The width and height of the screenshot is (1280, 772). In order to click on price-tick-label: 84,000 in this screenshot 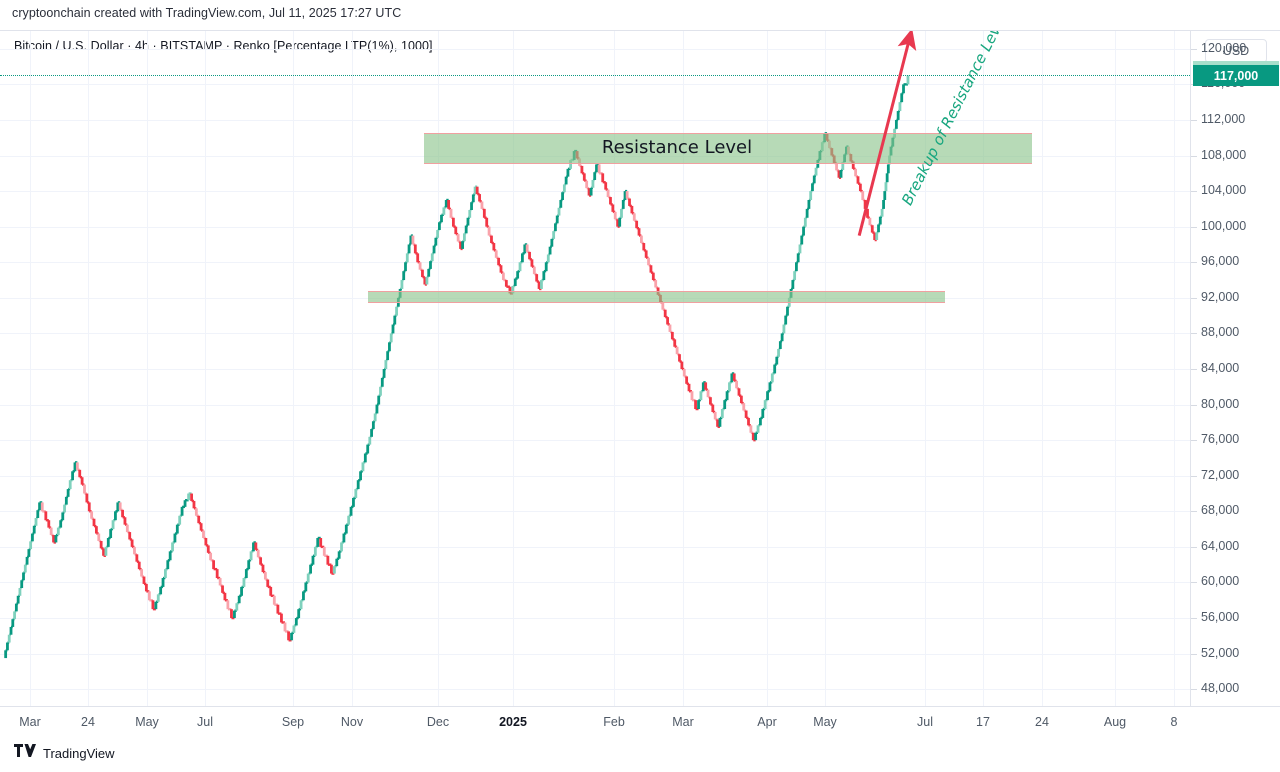, I will do `click(1220, 368)`.